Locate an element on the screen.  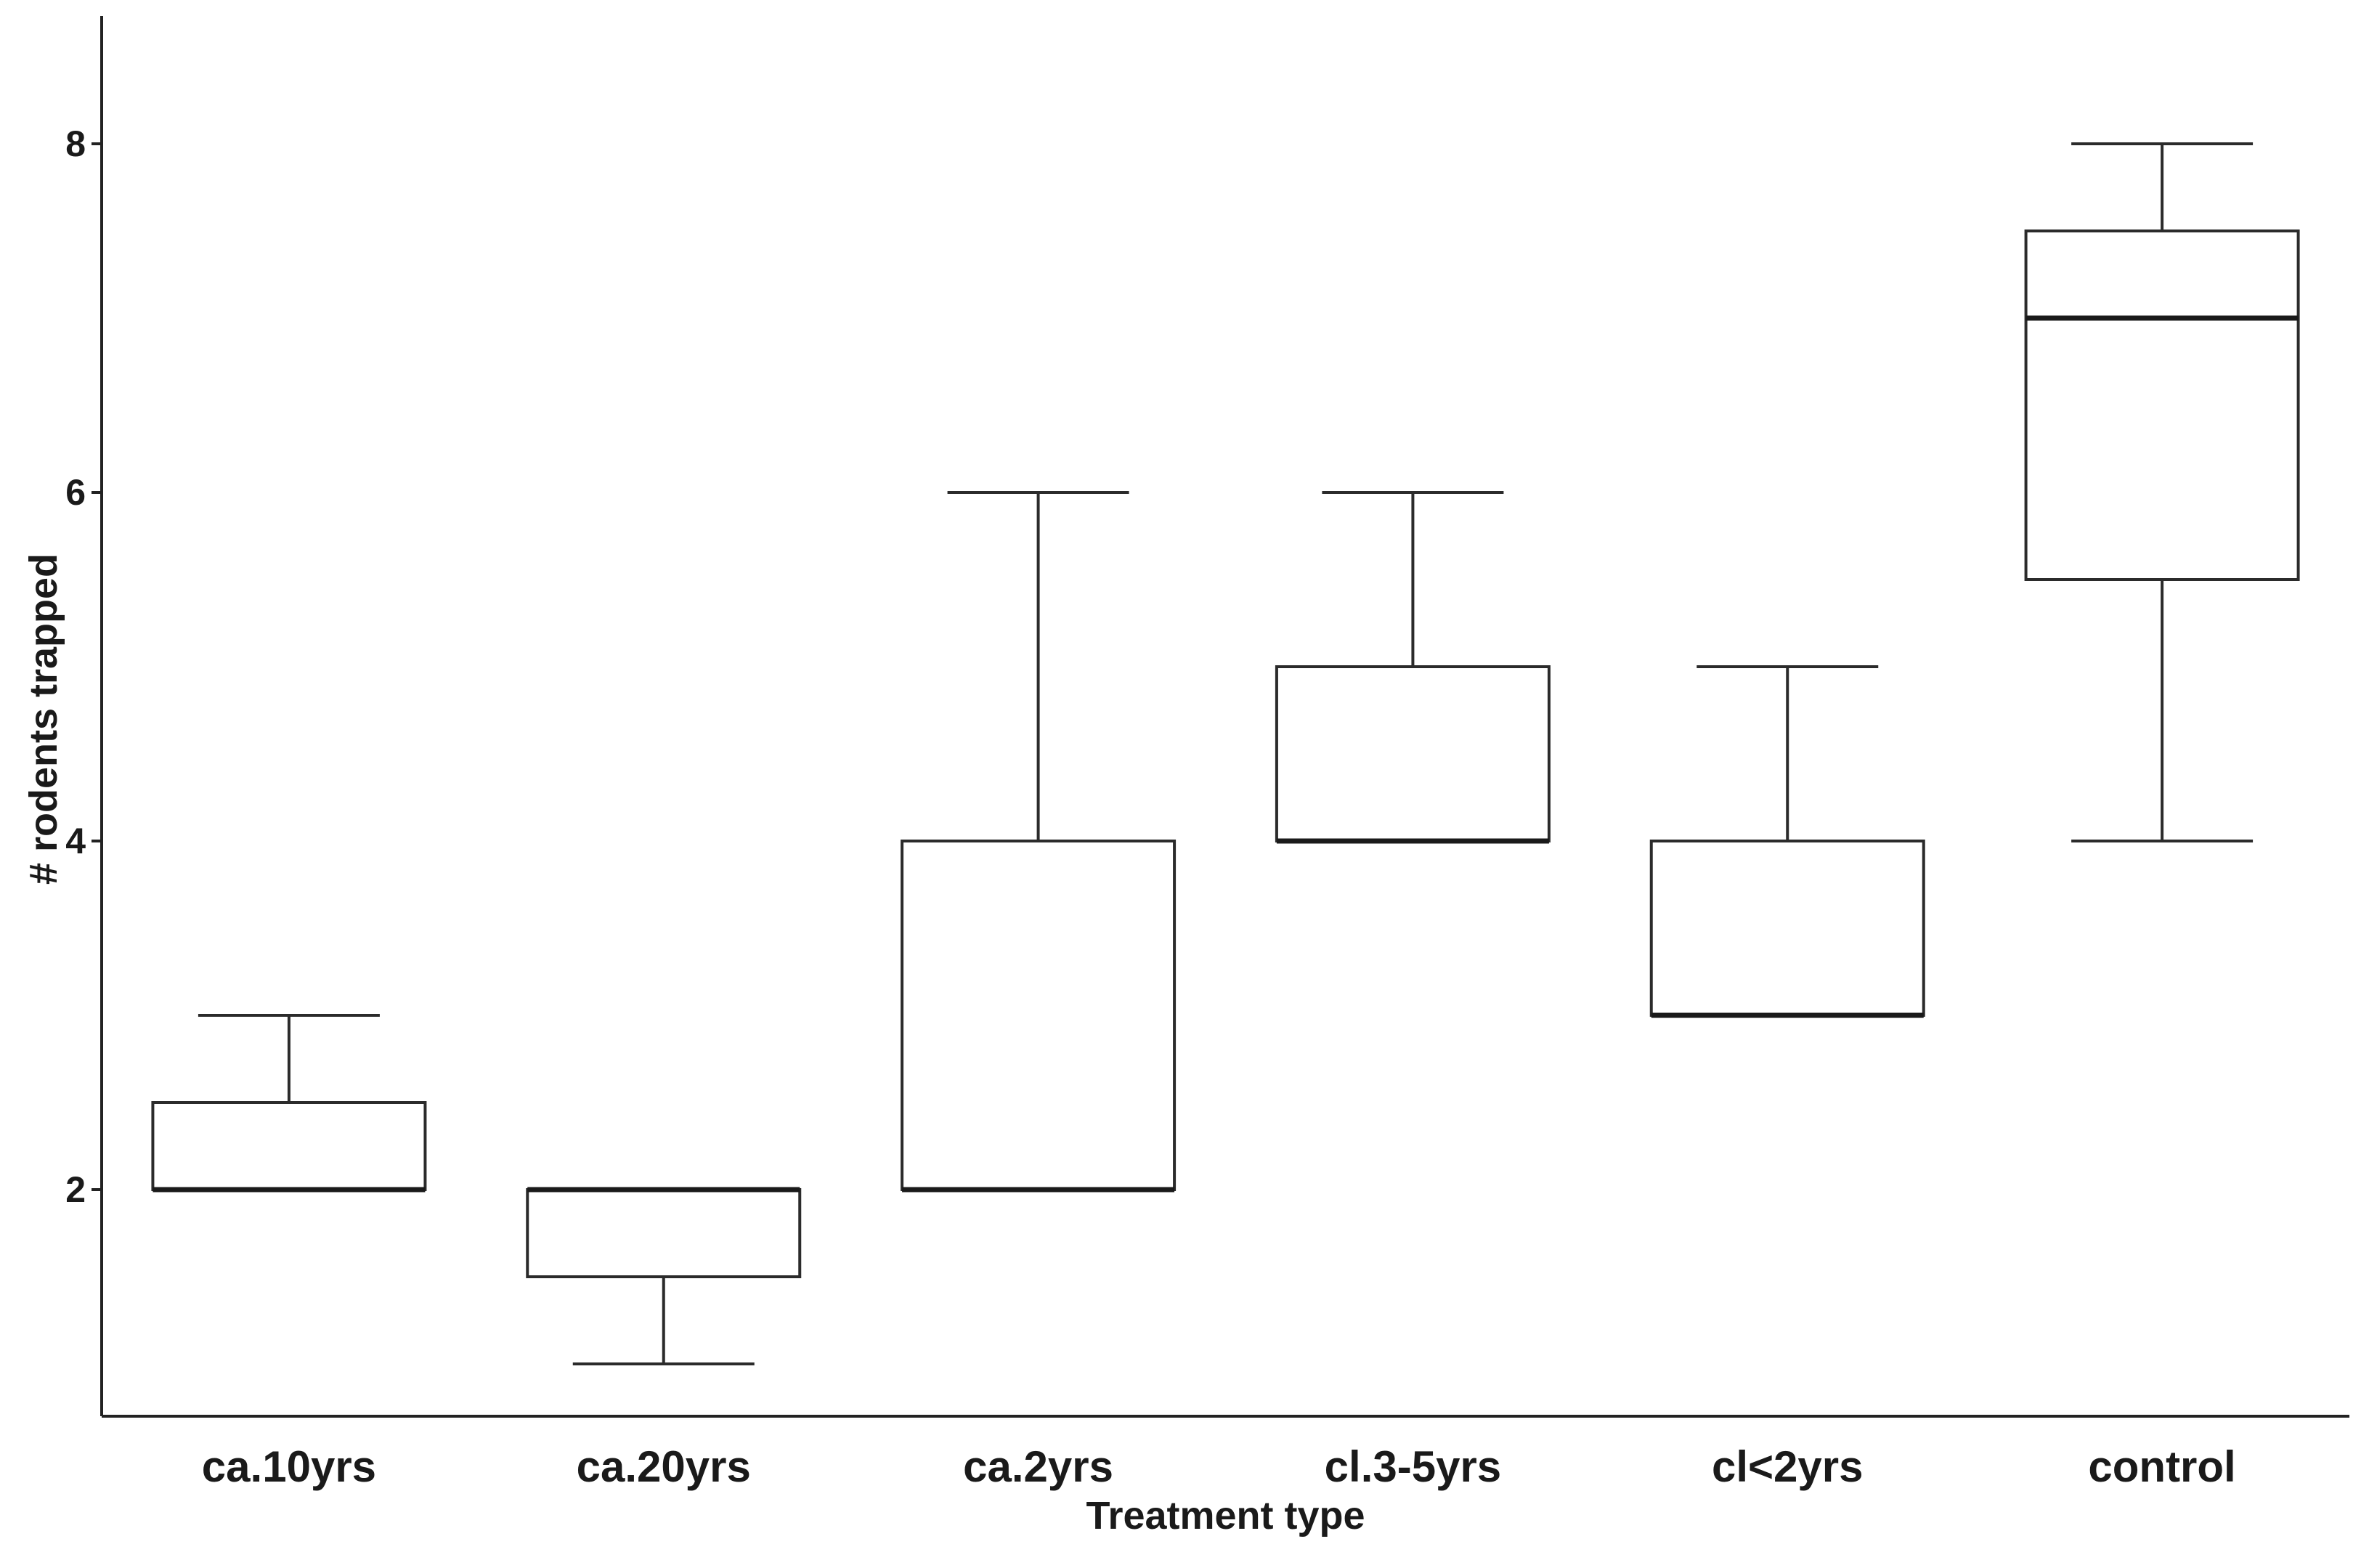
y-axis-ticks: 2 4 6 8 is located at coordinates (83, 666).